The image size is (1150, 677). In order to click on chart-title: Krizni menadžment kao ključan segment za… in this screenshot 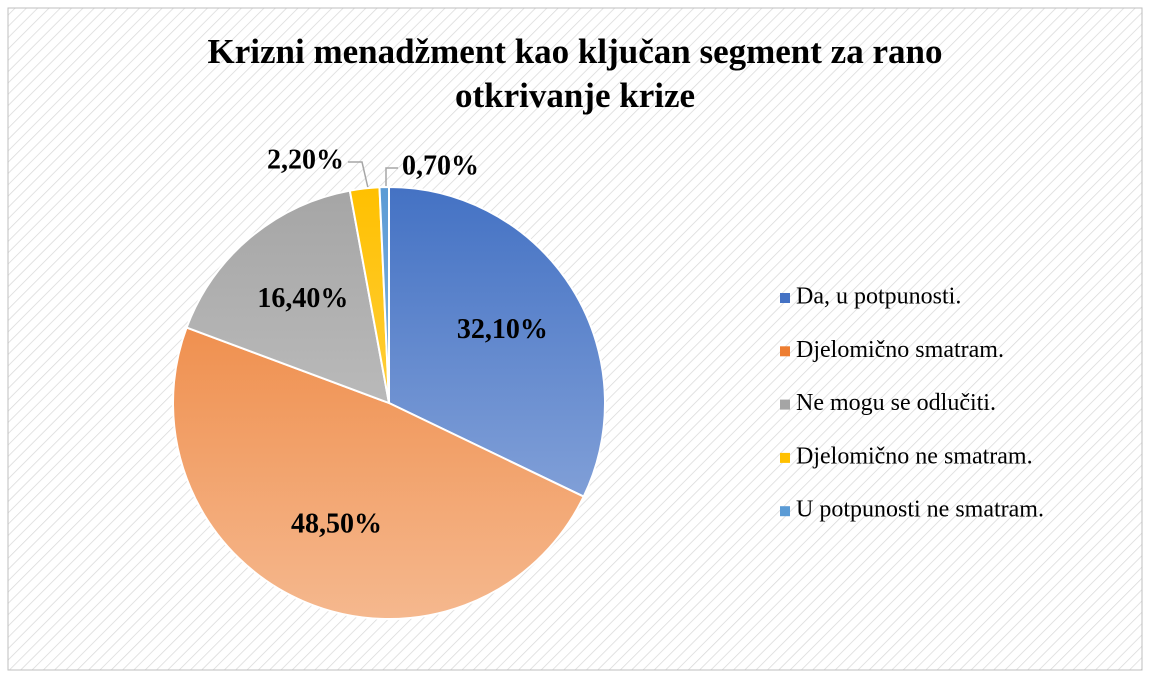, I will do `click(575, 73)`.